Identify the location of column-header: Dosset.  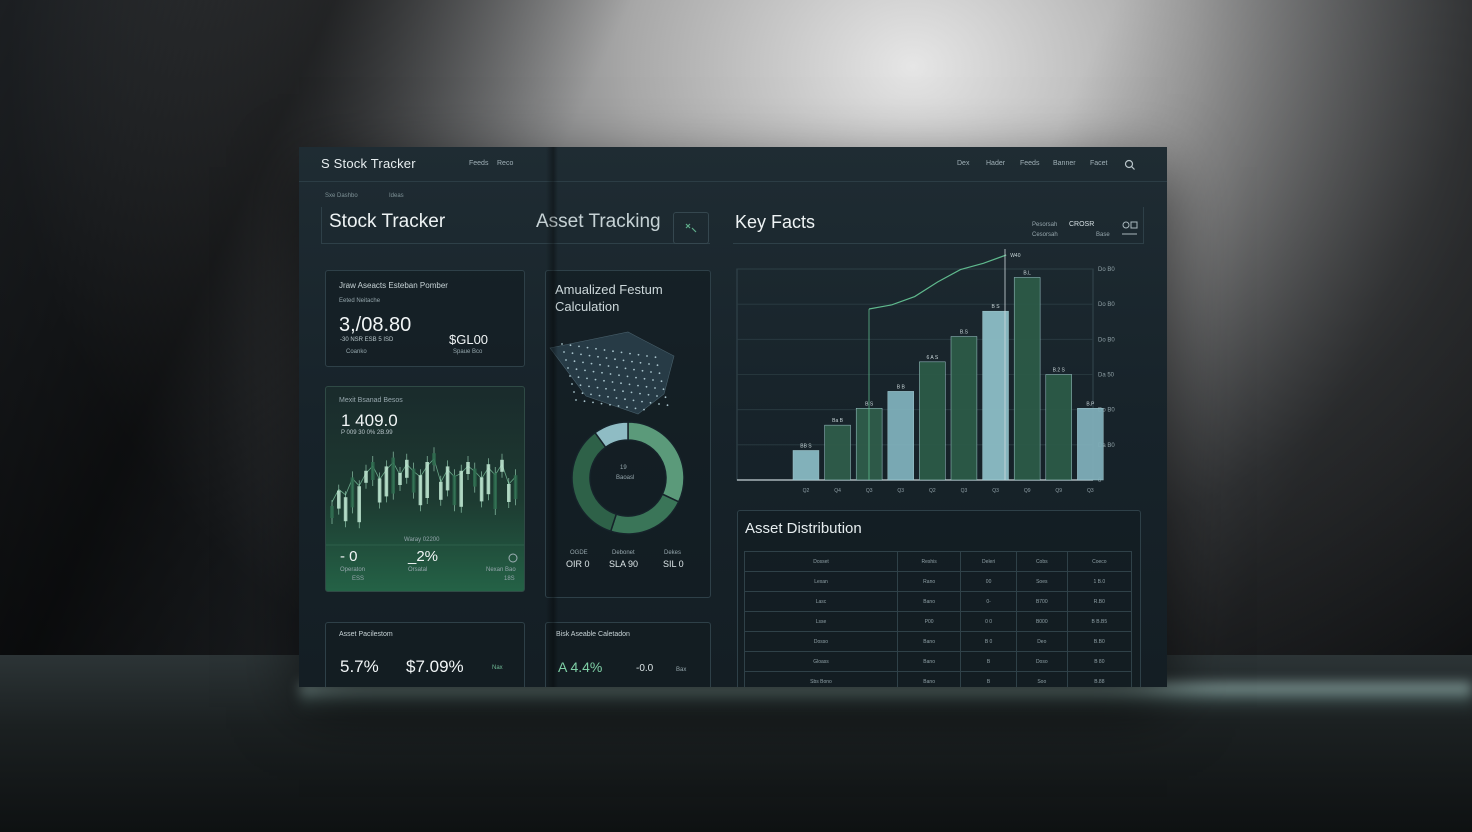
(821, 561).